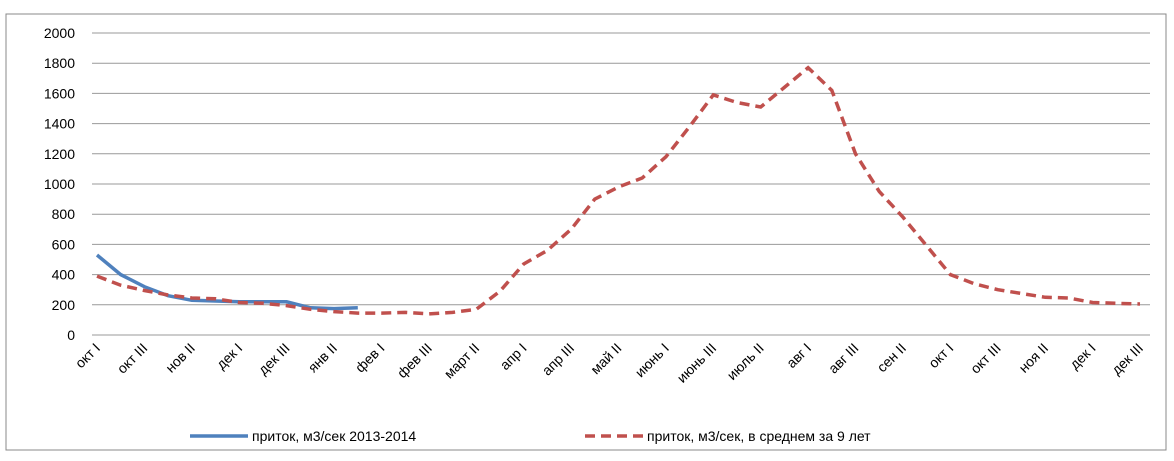  Describe the element at coordinates (64, 214) in the screenshot. I see `y-tick-label: 800` at that location.